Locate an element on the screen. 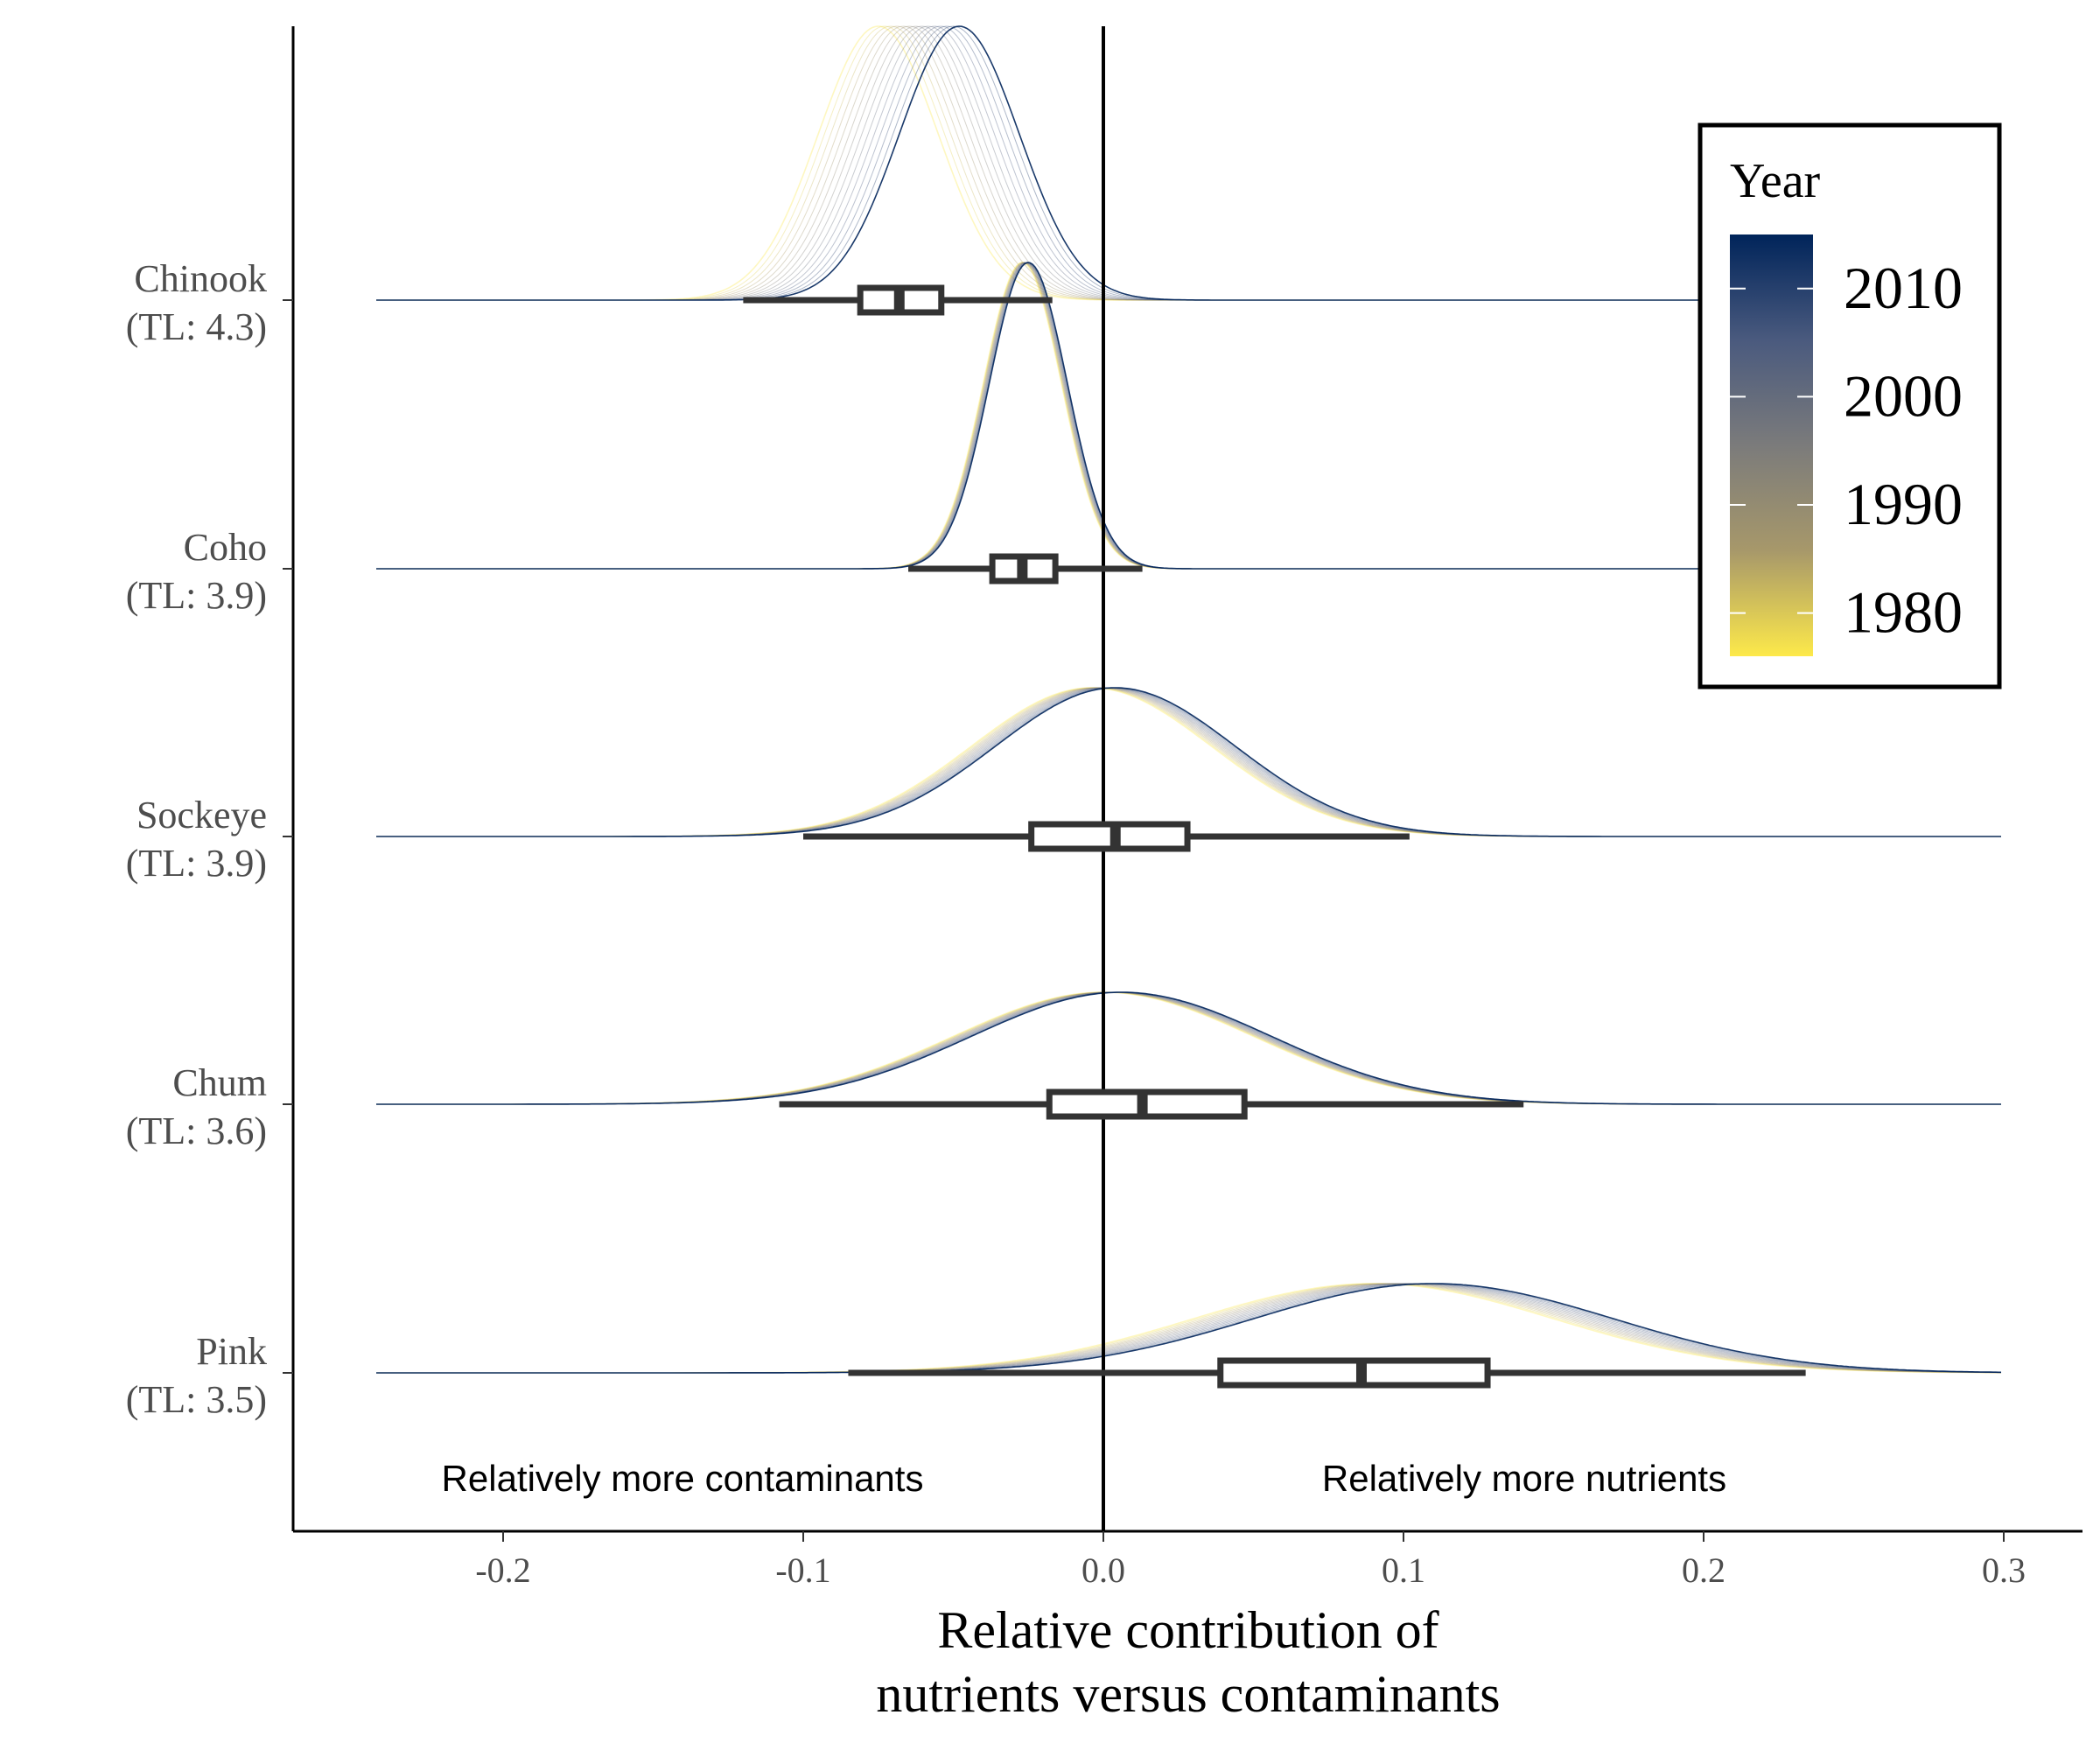 The image size is (2100, 1750). ridge-pink is located at coordinates (1189, 1328).